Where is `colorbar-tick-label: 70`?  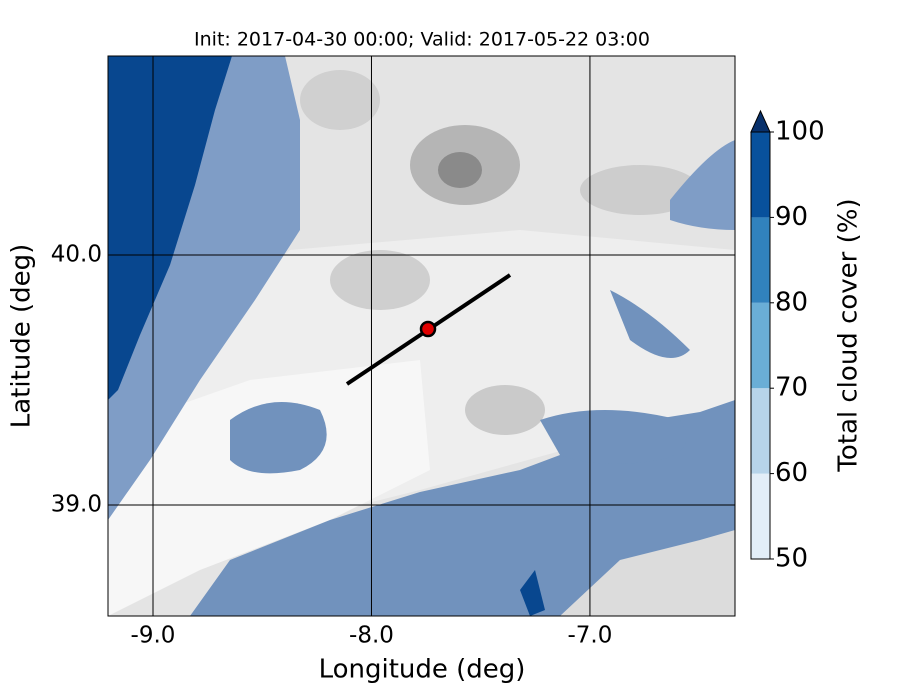 colorbar-tick-label: 70 is located at coordinates (791, 388).